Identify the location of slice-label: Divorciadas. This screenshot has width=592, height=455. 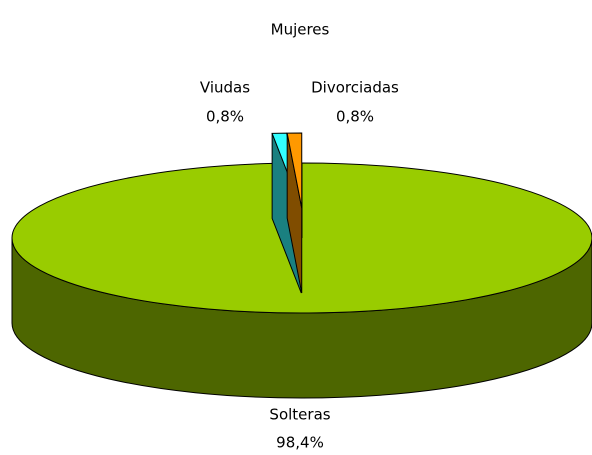
(355, 88).